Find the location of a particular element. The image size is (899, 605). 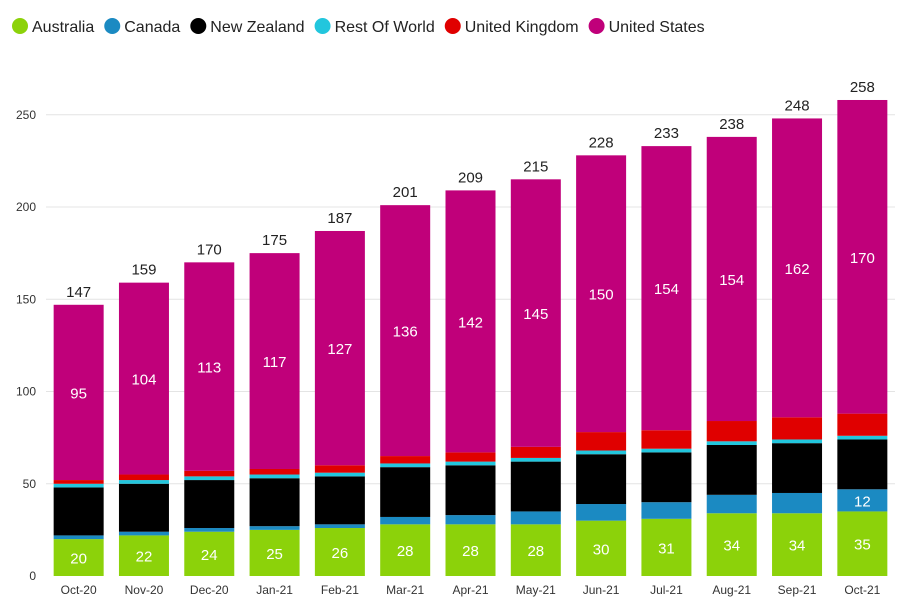

total-label-nov-20: 159 is located at coordinates (143, 270).